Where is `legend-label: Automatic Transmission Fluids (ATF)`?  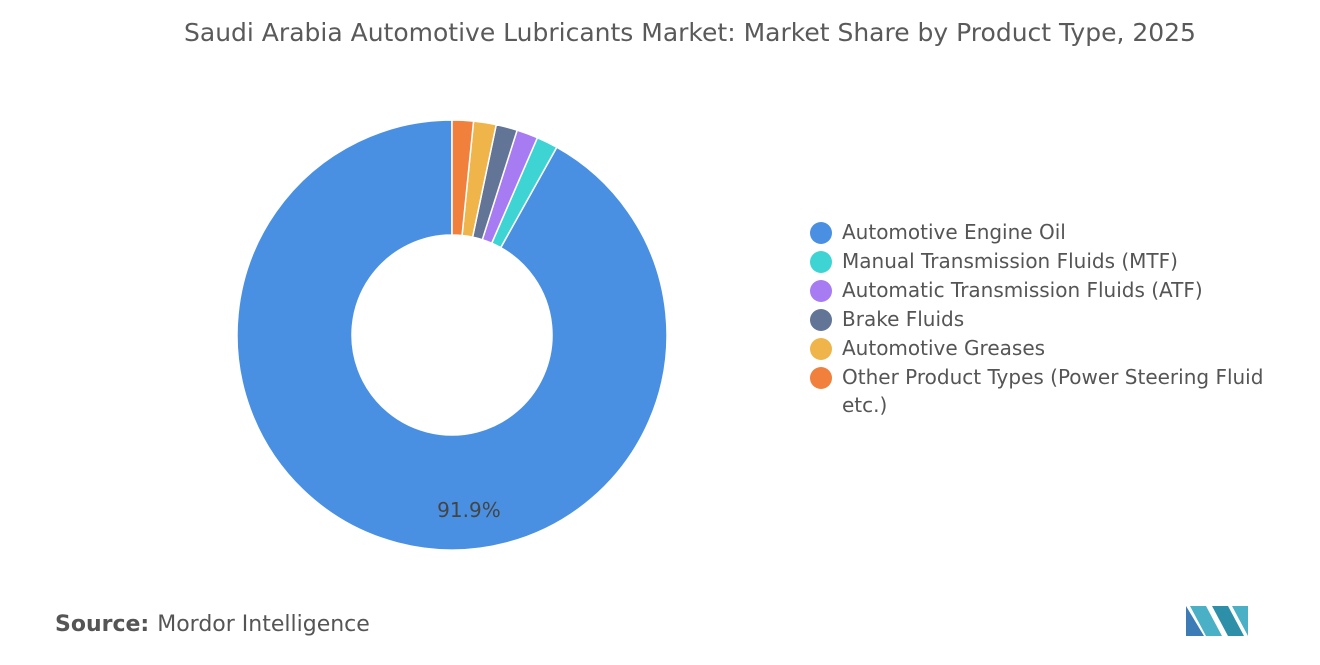
legend-label: Automatic Transmission Fluids (ATF) is located at coordinates (1022, 290).